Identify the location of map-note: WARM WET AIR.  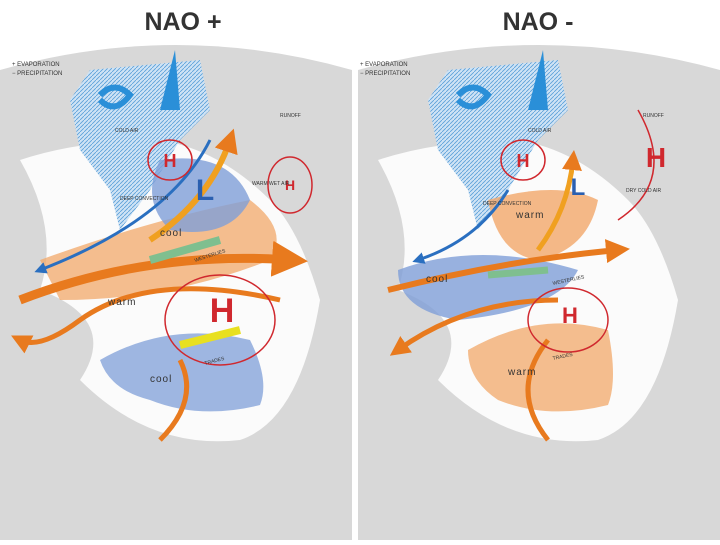
(271, 184).